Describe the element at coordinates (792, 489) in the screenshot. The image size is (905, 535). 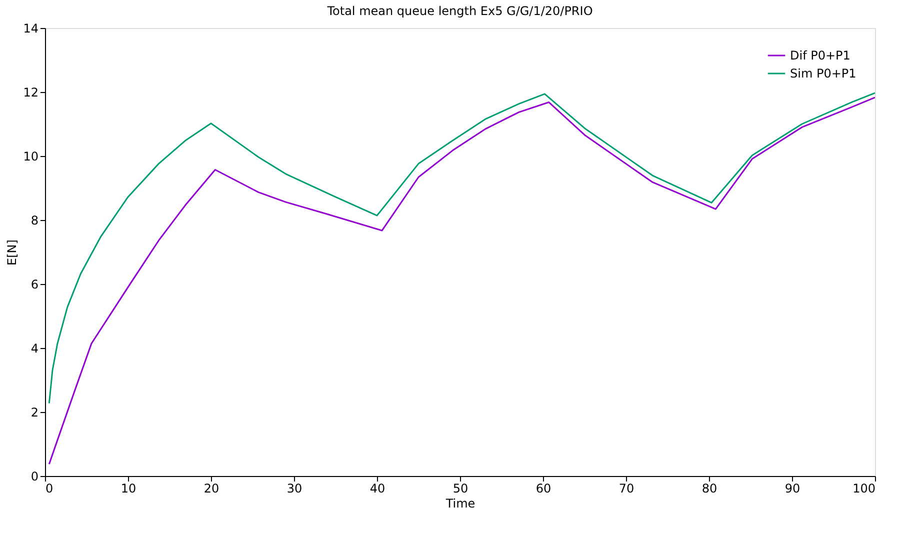
I see `x-tick-label: 90` at that location.